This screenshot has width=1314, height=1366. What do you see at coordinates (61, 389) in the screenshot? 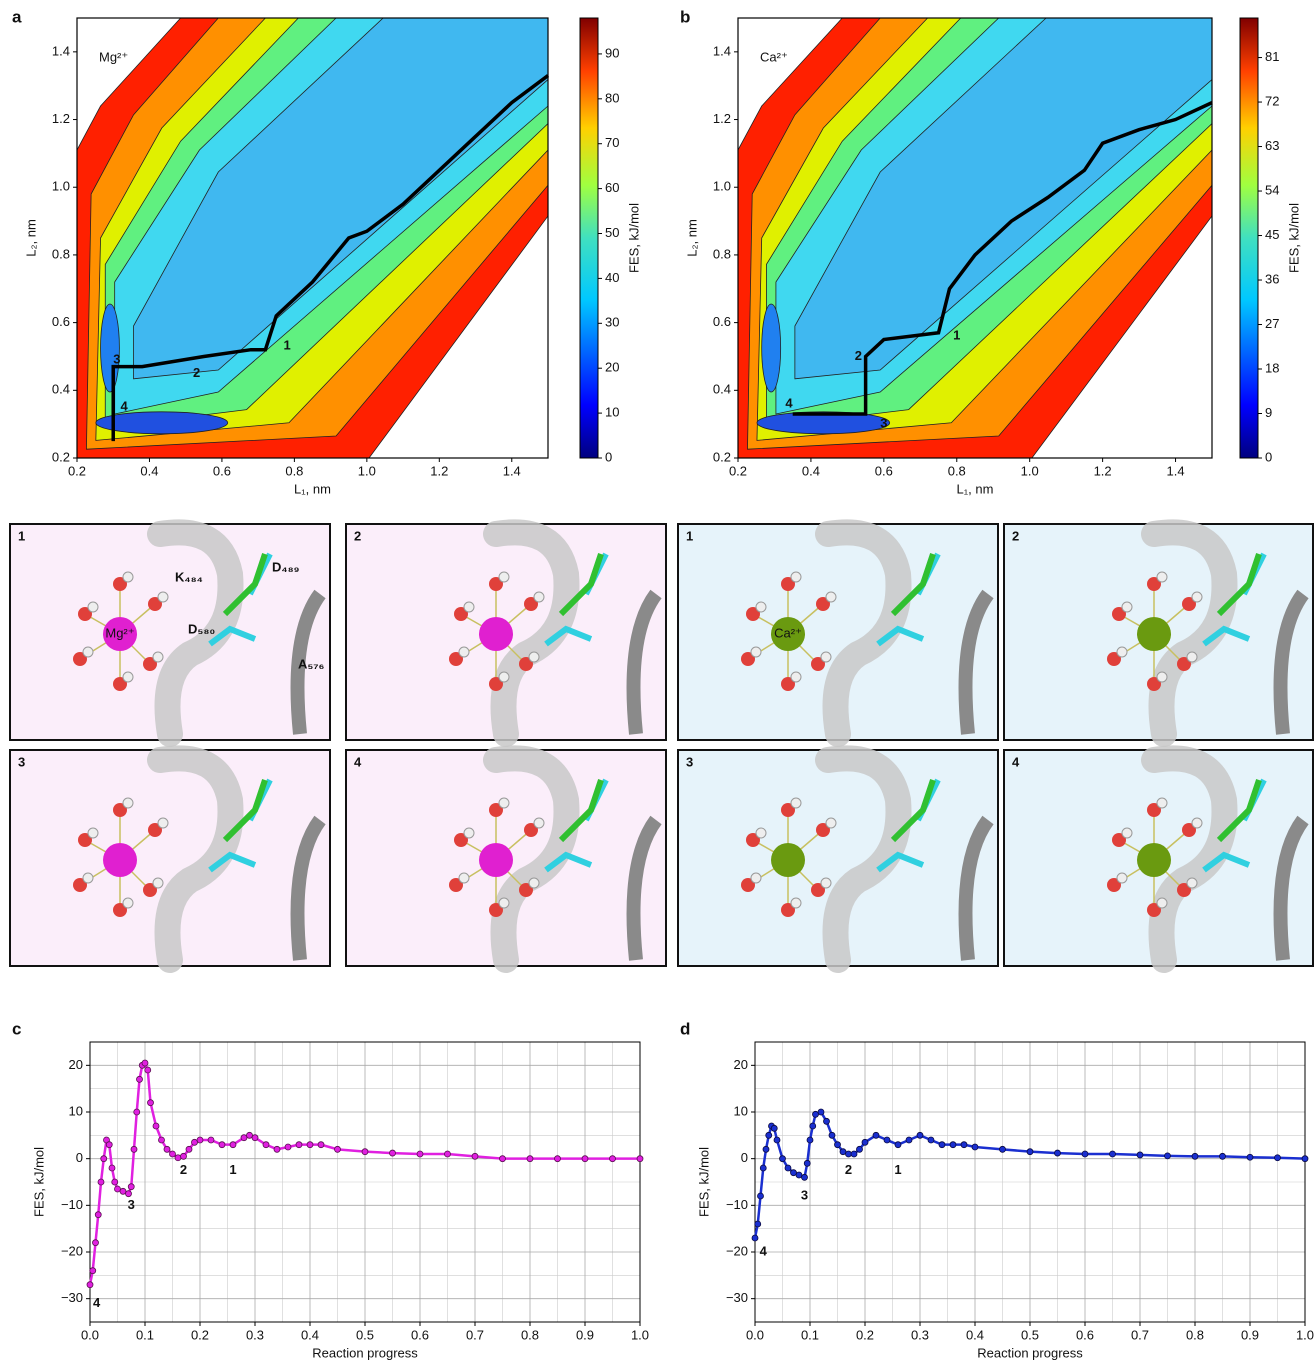
I see `y-tick-label: 0.4` at bounding box center [61, 389].